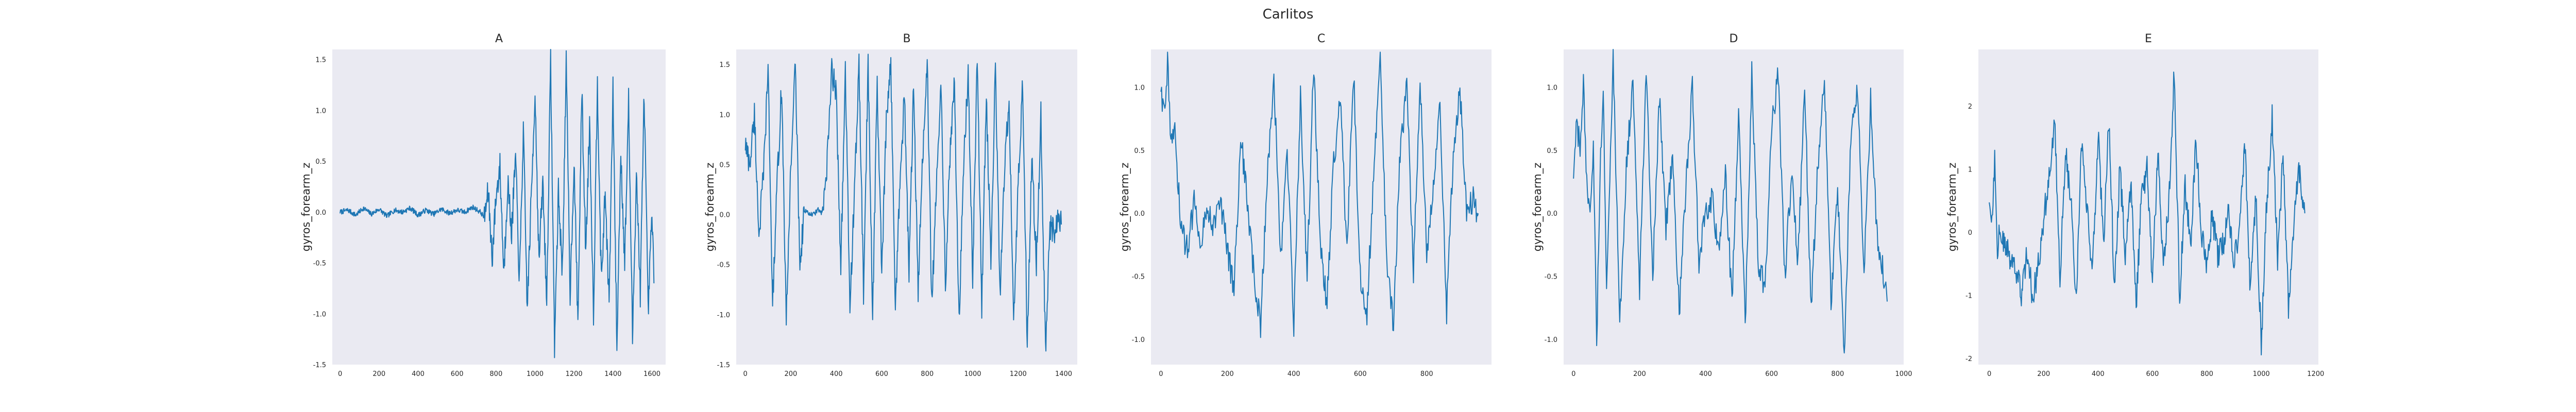 This screenshot has height=412, width=2576. What do you see at coordinates (1321, 38) in the screenshot?
I see `panel-title: C` at bounding box center [1321, 38].